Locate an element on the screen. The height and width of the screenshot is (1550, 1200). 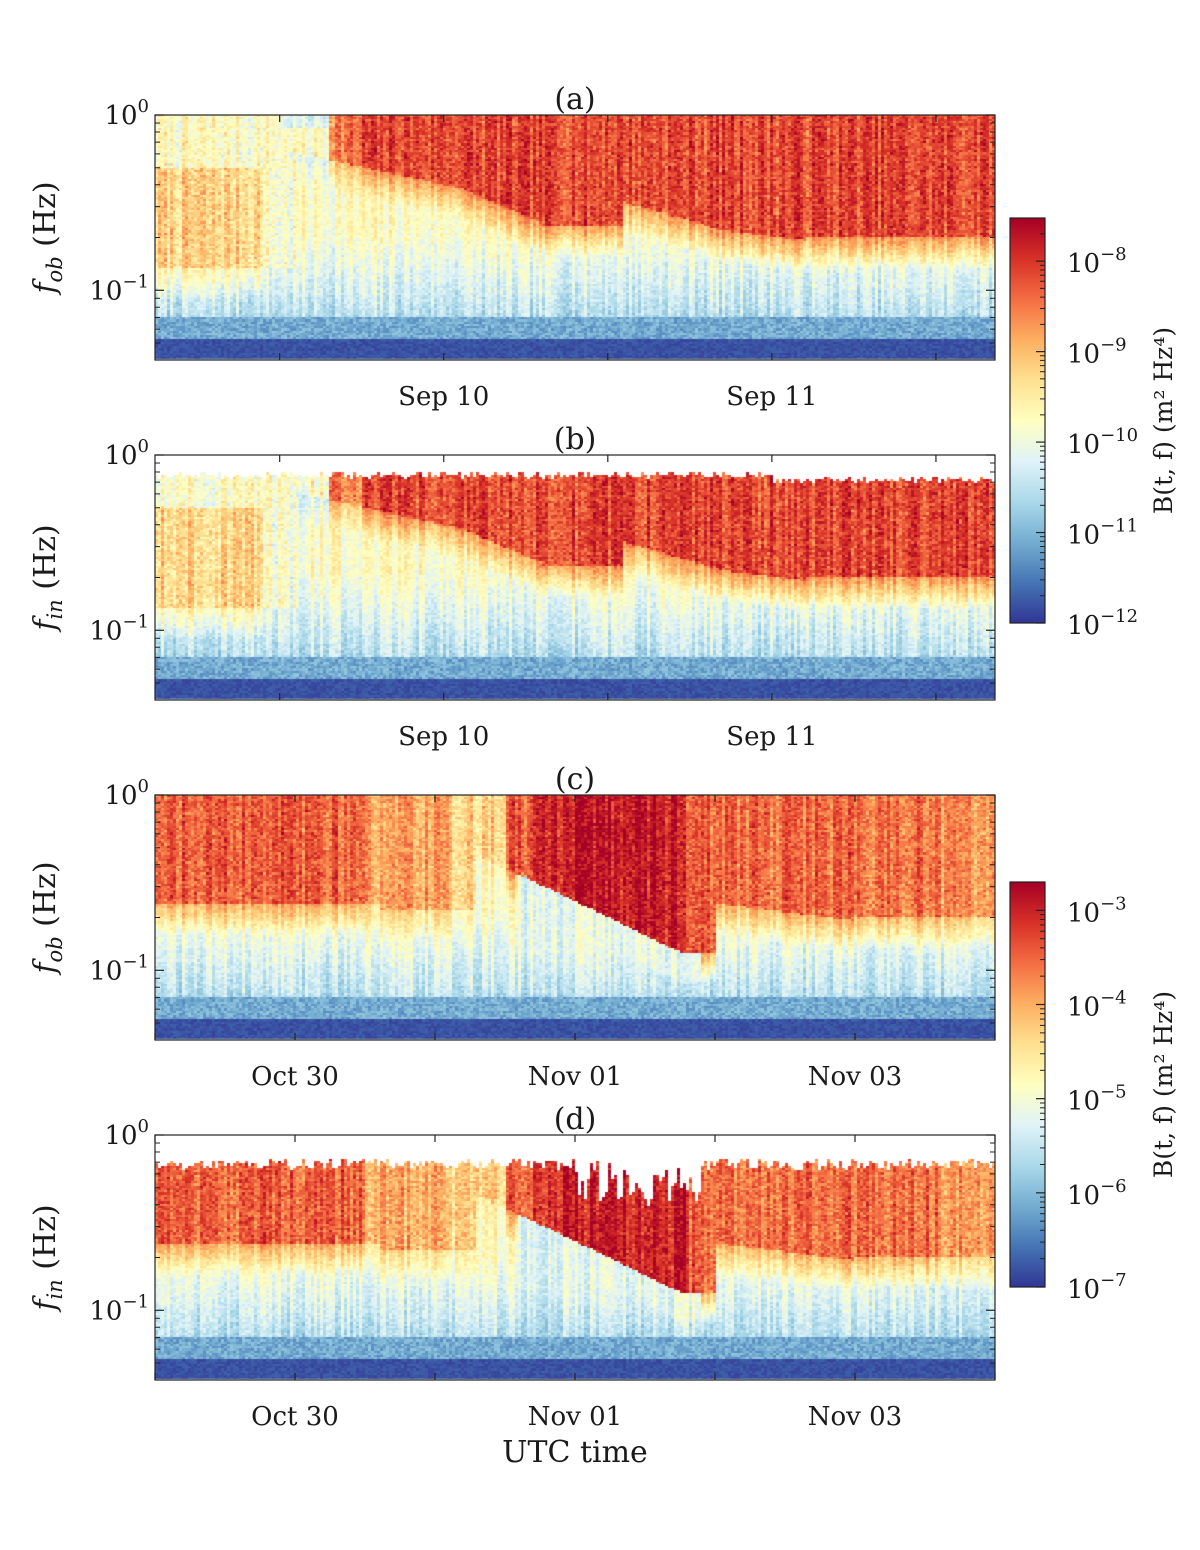
panel-title: (b) is located at coordinates (575, 439).